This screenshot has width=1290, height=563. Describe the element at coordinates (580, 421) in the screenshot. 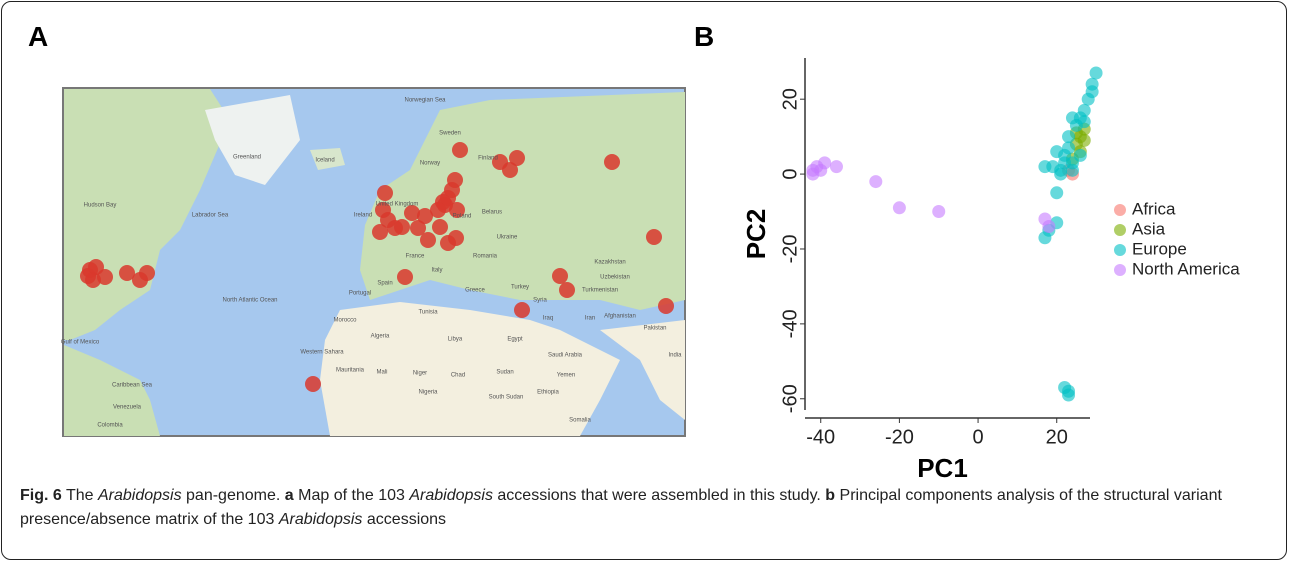

I see `map-label: Somalia` at that location.